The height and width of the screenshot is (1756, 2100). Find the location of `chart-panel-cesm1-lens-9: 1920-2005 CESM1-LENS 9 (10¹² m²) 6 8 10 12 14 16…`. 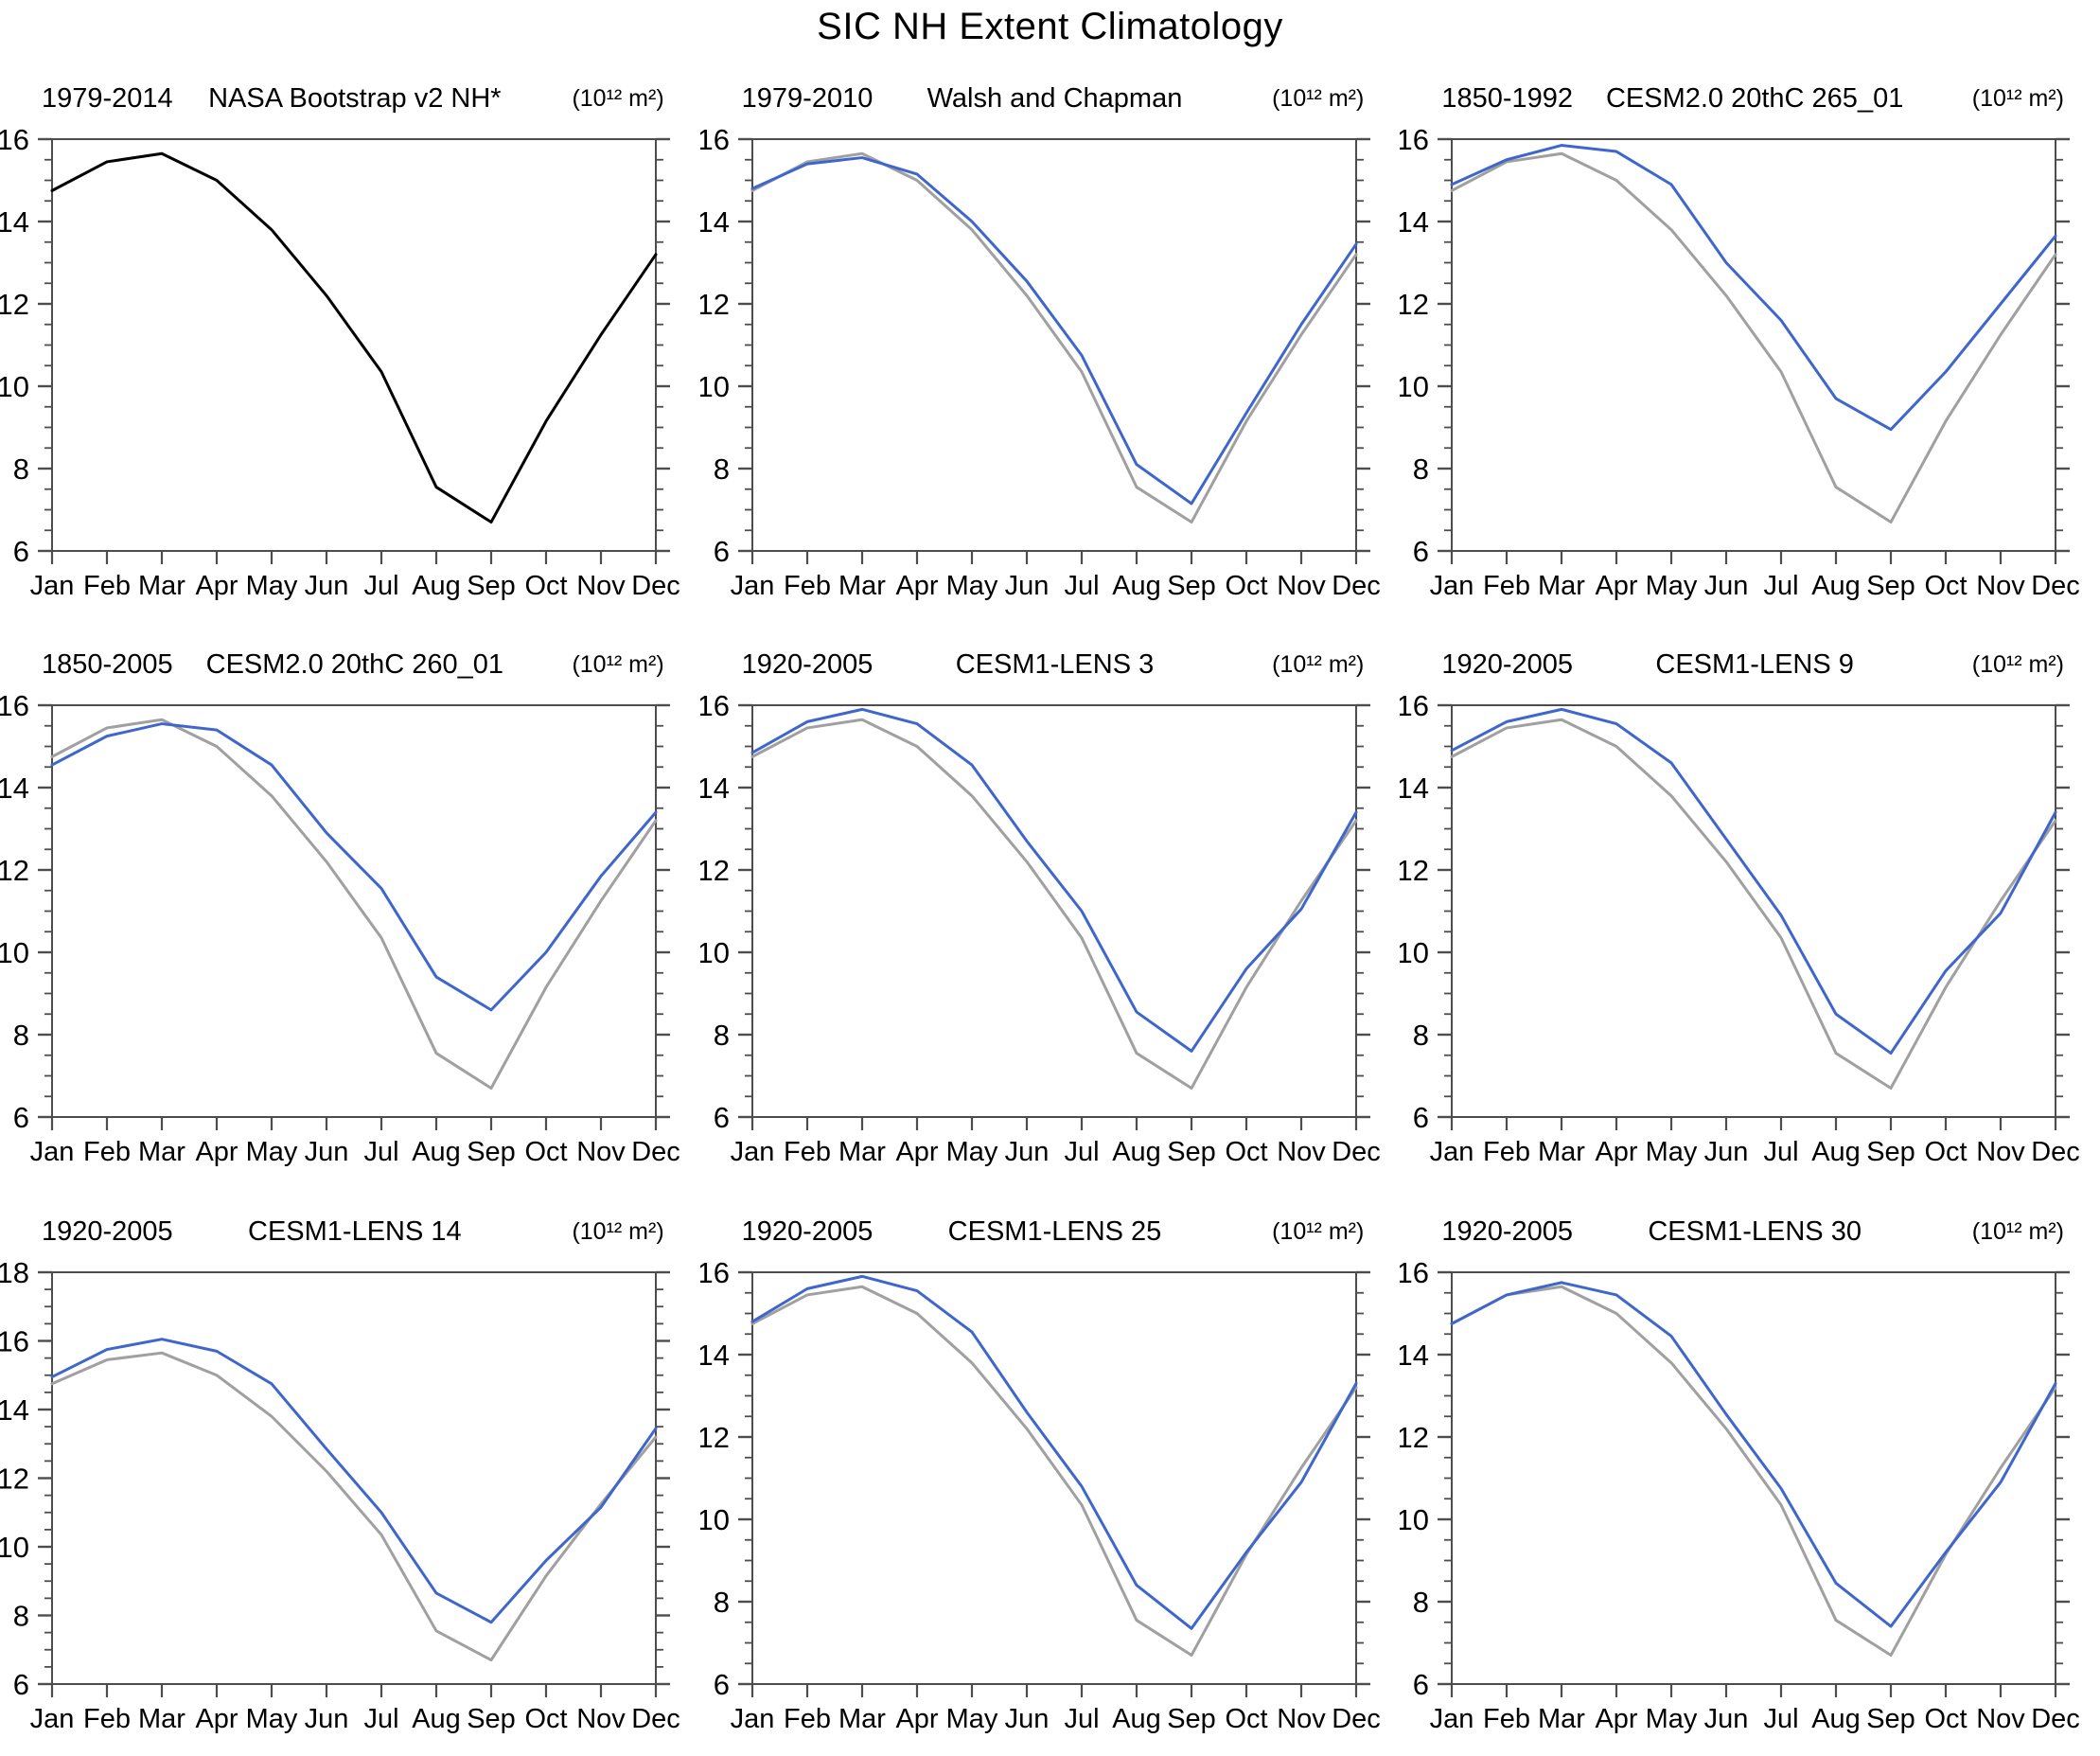

chart-panel-cesm1-lens-9: 1920-2005 CESM1-LENS 9 (10¹² m²) 6 8 10 12 14 16… is located at coordinates (1750, 906).